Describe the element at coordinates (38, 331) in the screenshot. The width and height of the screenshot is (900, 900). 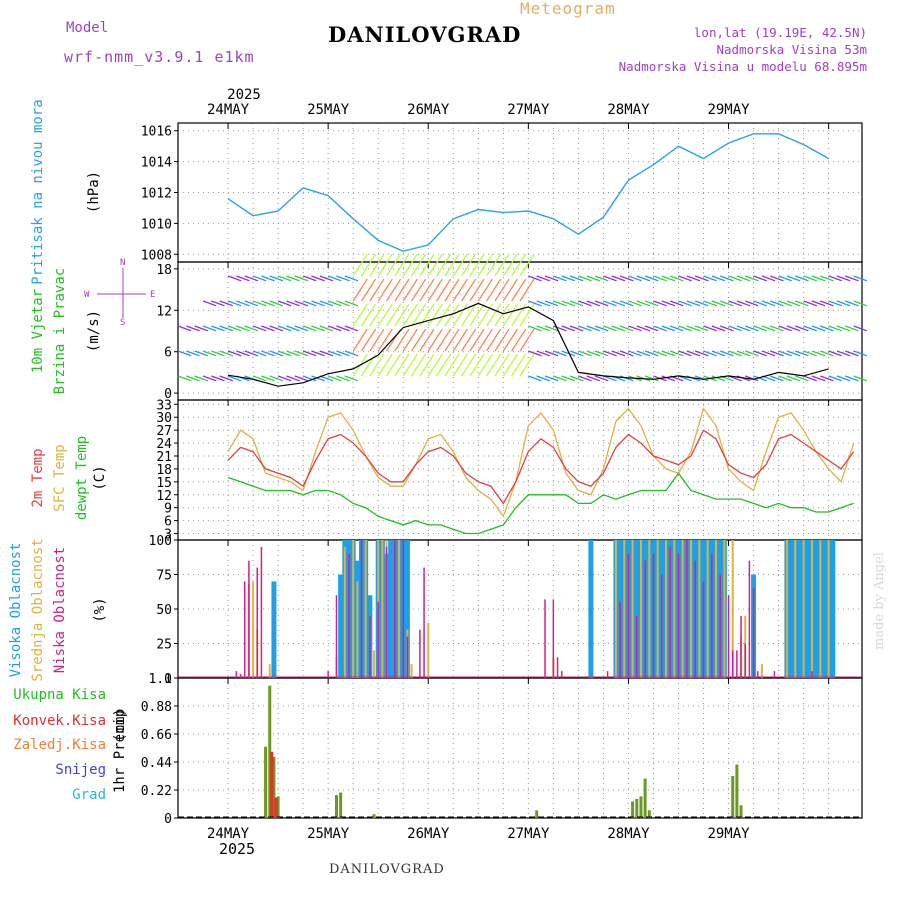
I see `wind-ylabel: 10m Vjetar` at that location.